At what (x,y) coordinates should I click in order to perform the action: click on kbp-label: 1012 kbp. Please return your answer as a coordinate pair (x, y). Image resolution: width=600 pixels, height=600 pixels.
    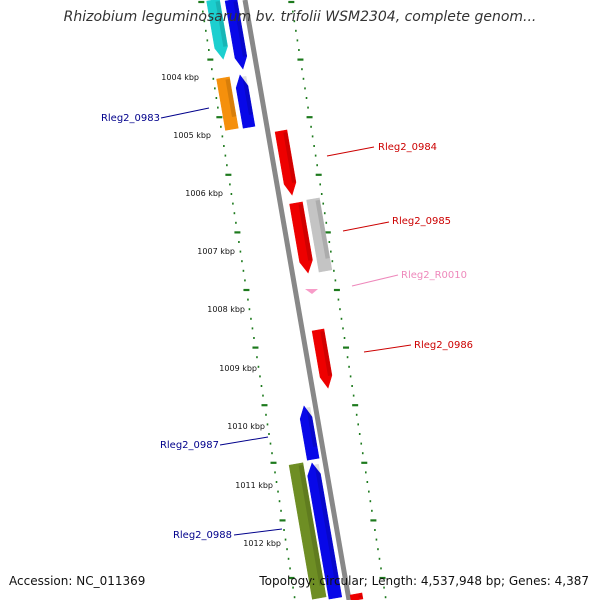
    Looking at the image, I should click on (262, 543).